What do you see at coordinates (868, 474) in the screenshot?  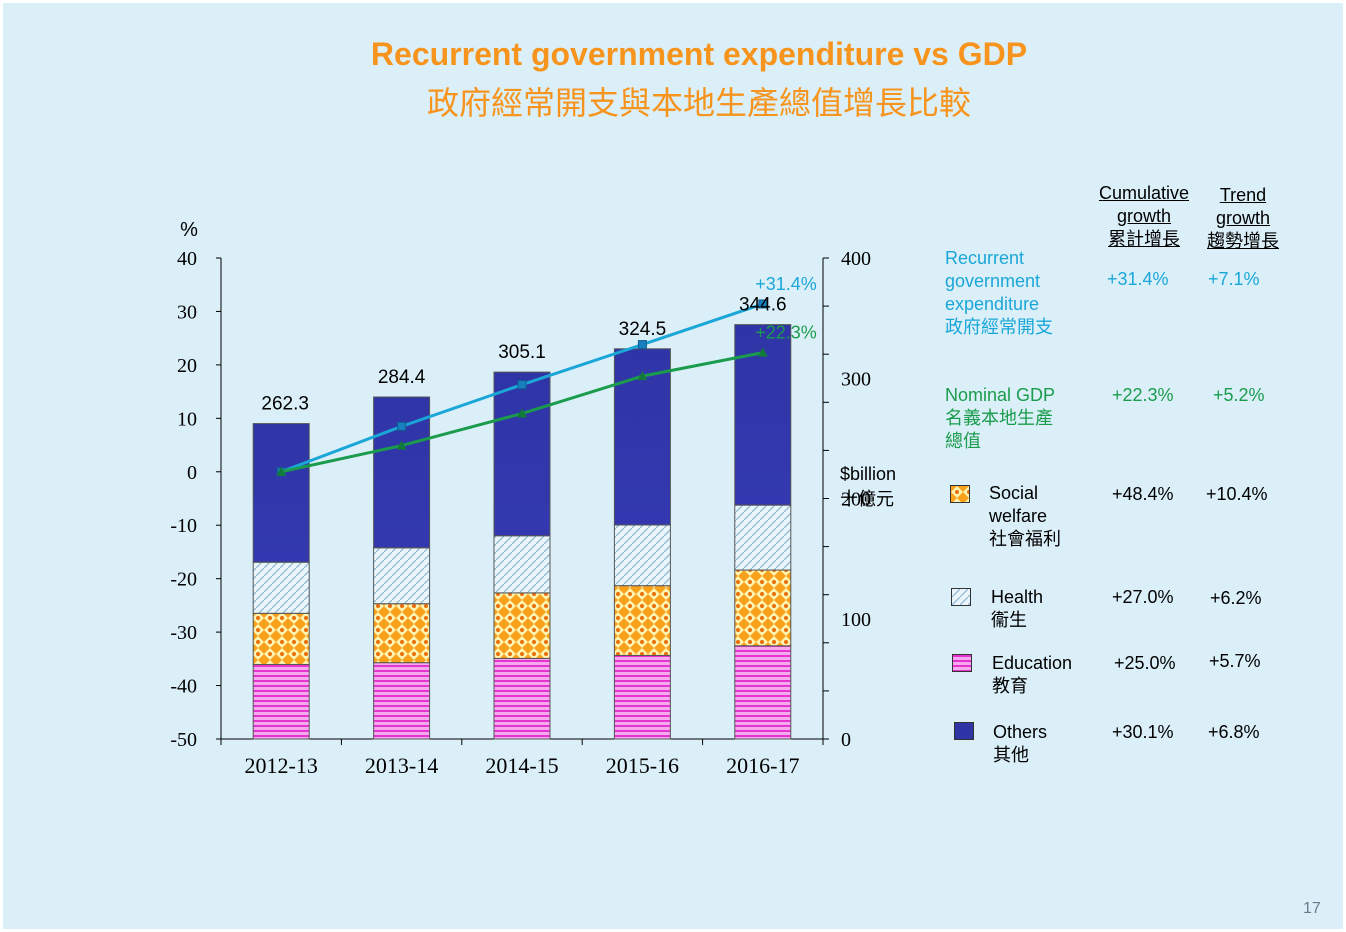 I see `right-axis-unit: $billion` at bounding box center [868, 474].